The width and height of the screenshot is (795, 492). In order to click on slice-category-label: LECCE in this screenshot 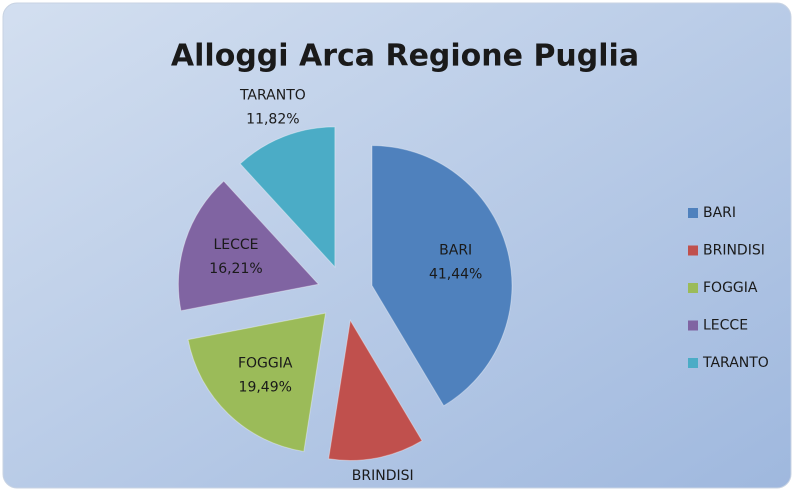, I will do `click(235, 245)`.